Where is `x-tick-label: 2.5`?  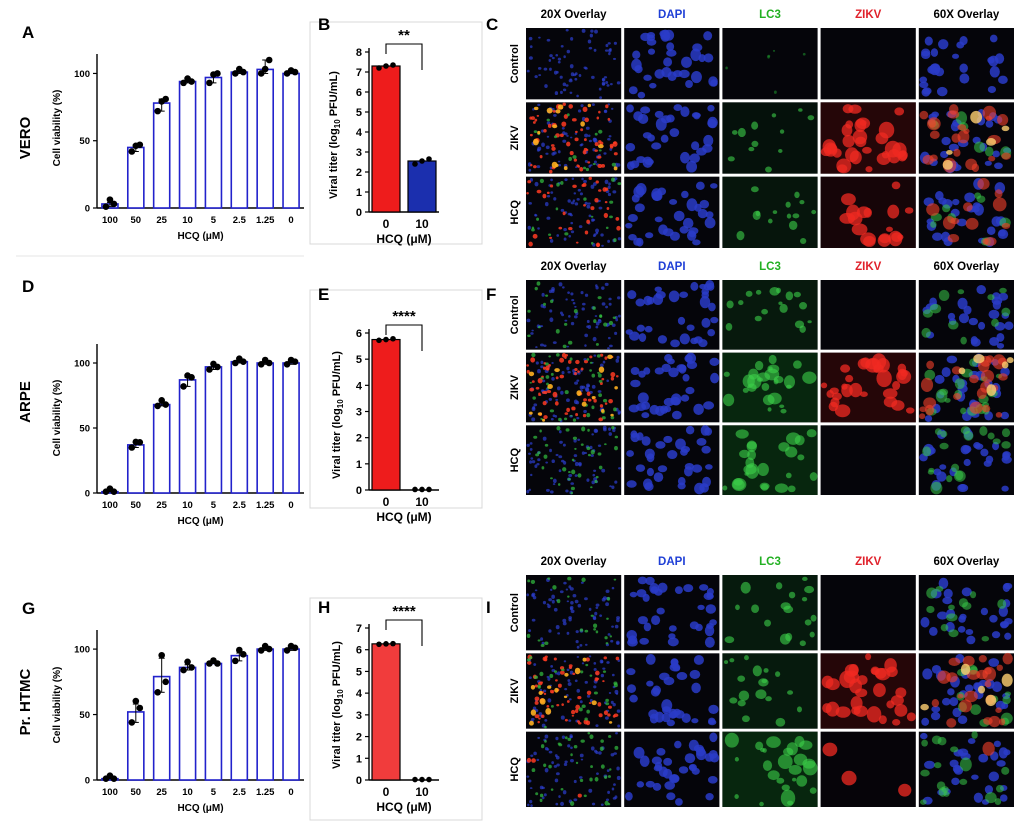
x-tick-label: 2.5 is located at coordinates (240, 220).